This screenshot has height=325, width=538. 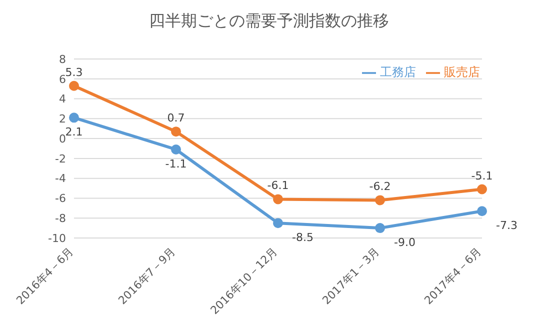 What do you see at coordinates (62, 99) in the screenshot?
I see `y-tick-label: 4` at bounding box center [62, 99].